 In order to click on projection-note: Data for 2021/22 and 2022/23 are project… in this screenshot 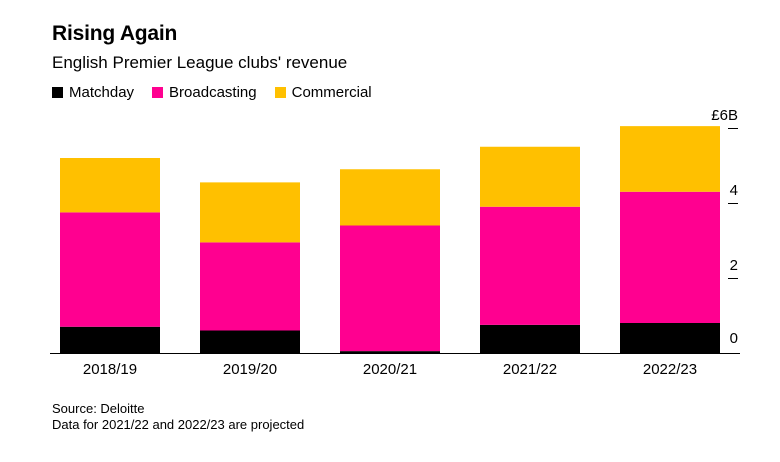, I will do `click(178, 424)`.